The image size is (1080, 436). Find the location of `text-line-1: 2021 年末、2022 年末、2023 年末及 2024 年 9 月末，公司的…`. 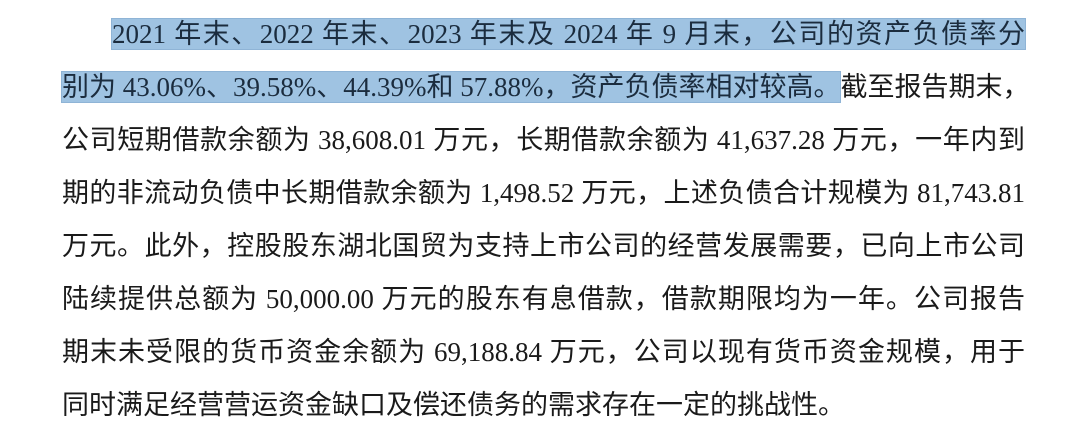

text-line-1: 2021 年末、2022 年末、2023 年末及 2024 年 9 月末，公司的… is located at coordinates (543, 34).